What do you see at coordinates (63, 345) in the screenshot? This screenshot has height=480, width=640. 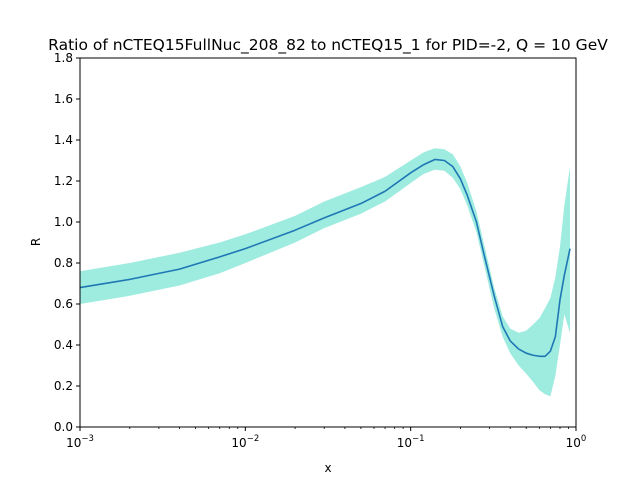 I see `y-tick-label: 0.4` at bounding box center [63, 345].